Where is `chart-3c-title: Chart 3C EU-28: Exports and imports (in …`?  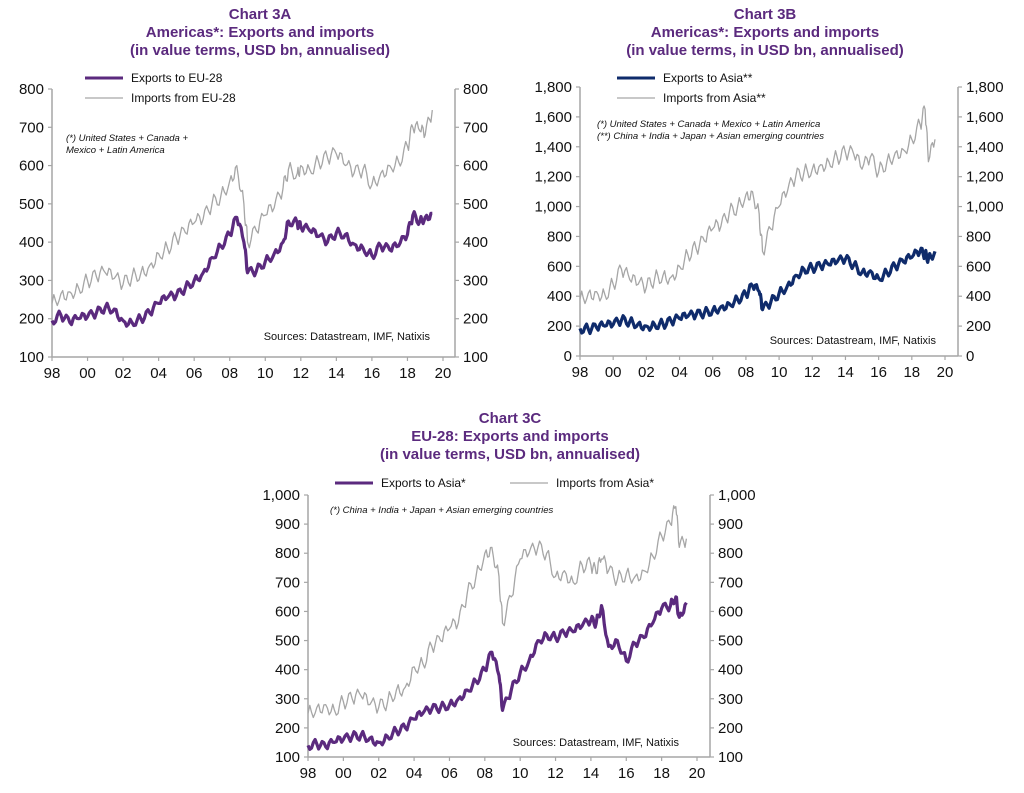 chart-3c-title: Chart 3C EU-28: Exports and imports (in … is located at coordinates (510, 437).